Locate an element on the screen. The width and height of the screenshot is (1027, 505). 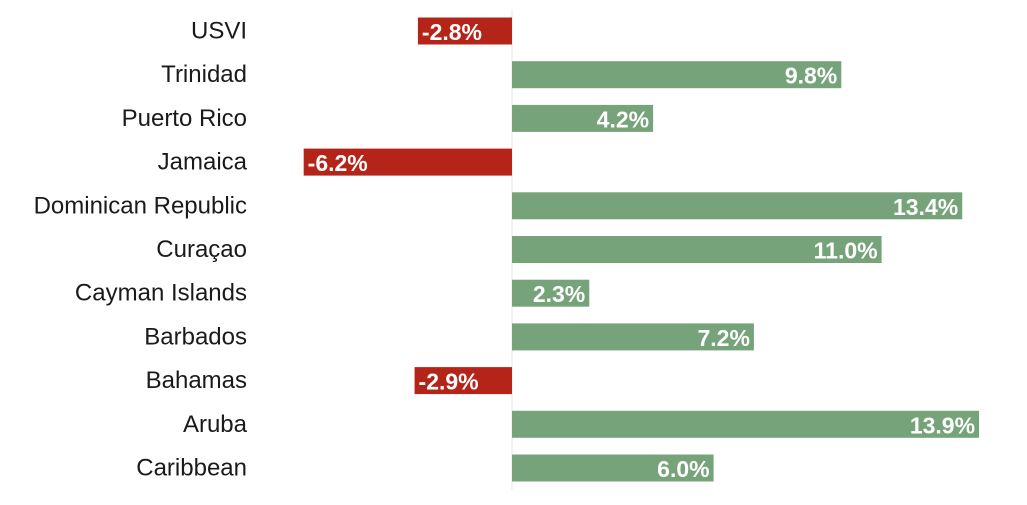
category-label-trinidad: Trinidad is located at coordinates (204, 74).